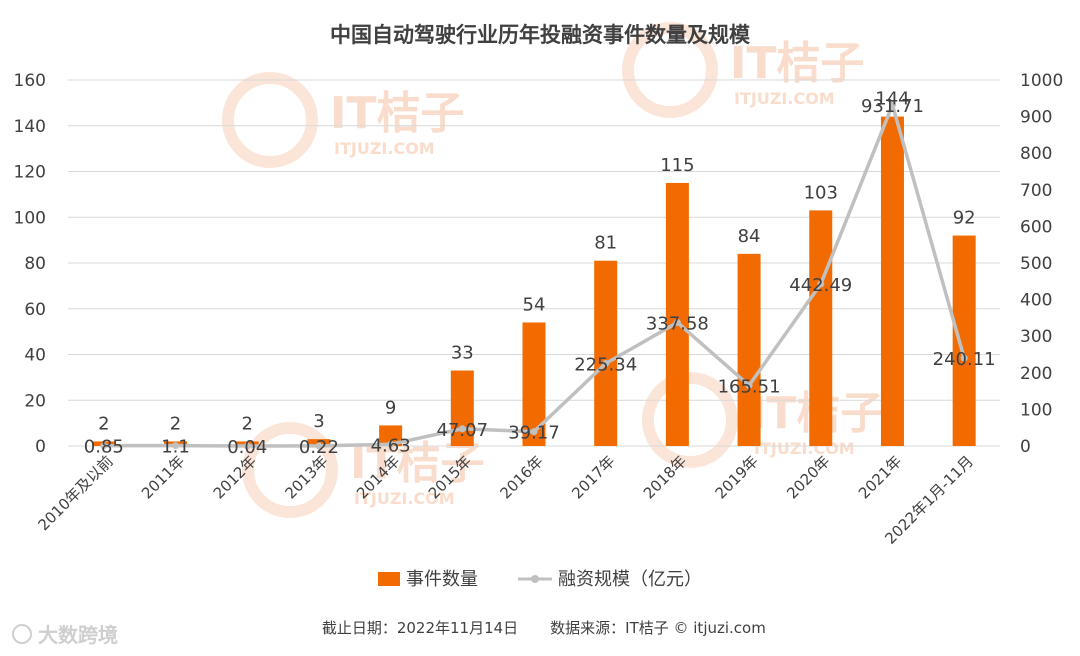 This screenshot has width=1080, height=656. Describe the element at coordinates (1036, 301) in the screenshot. I see `y-right-tick-label: 400` at that location.